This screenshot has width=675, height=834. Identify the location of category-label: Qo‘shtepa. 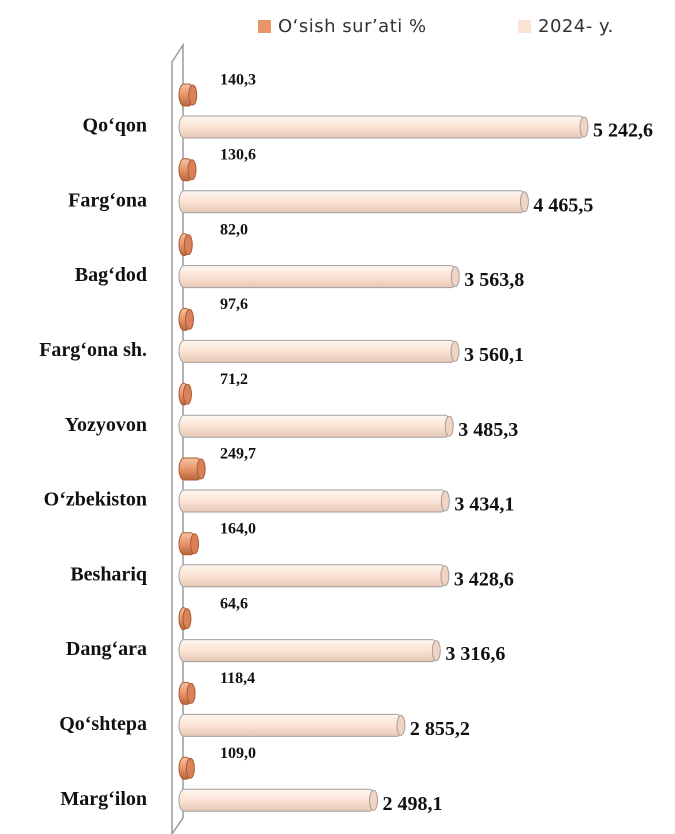
(103, 724).